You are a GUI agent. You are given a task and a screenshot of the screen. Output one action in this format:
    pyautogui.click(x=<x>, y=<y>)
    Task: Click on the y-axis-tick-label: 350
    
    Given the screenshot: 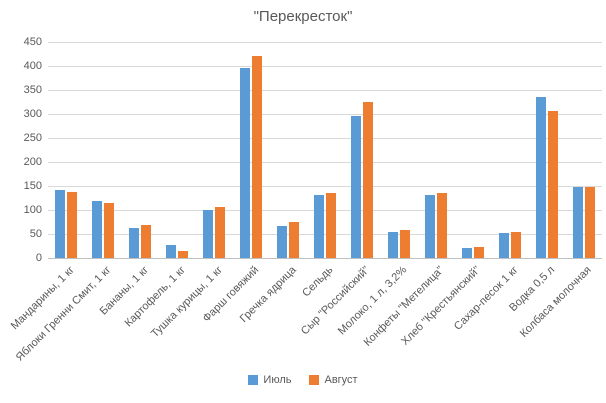 What is the action you would take?
    pyautogui.click(x=32, y=90)
    